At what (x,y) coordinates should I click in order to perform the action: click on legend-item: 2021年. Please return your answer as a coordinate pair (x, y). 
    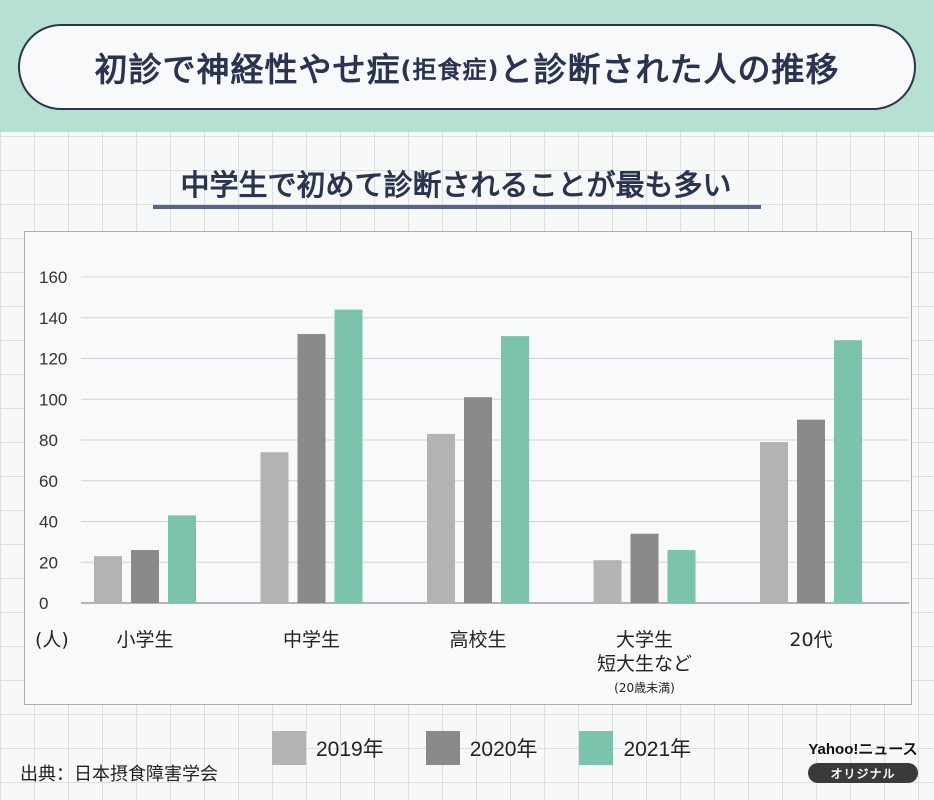
    Looking at the image, I should click on (635, 748).